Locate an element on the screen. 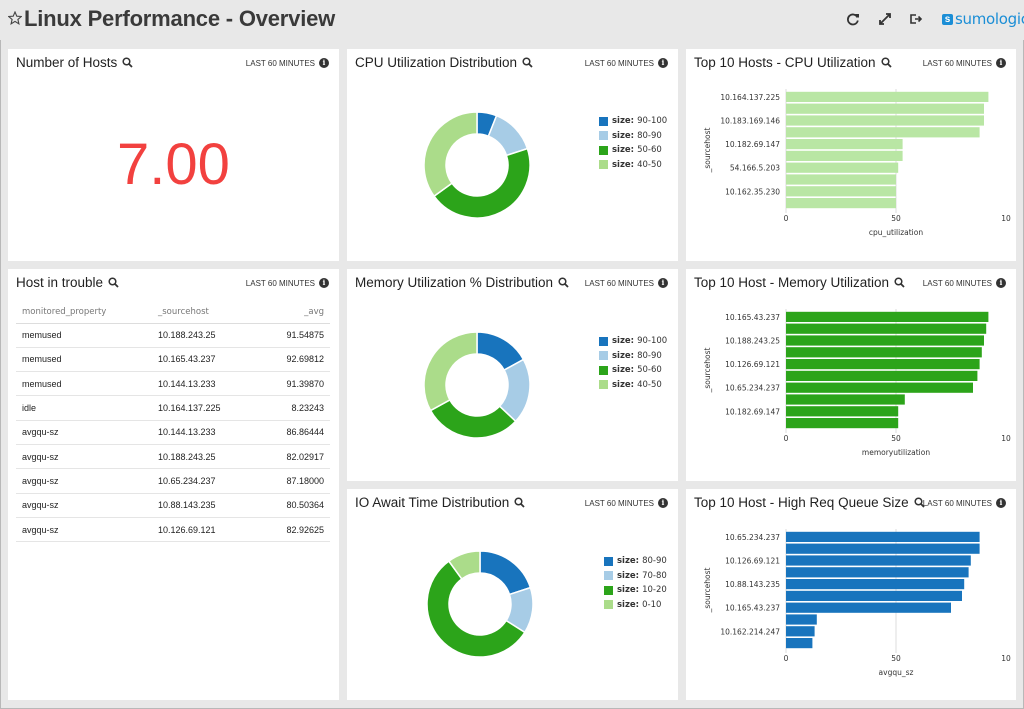 This screenshot has height=709, width=1024. panel-title: Top 10 Host - High Req Queue Size is located at coordinates (809, 502).